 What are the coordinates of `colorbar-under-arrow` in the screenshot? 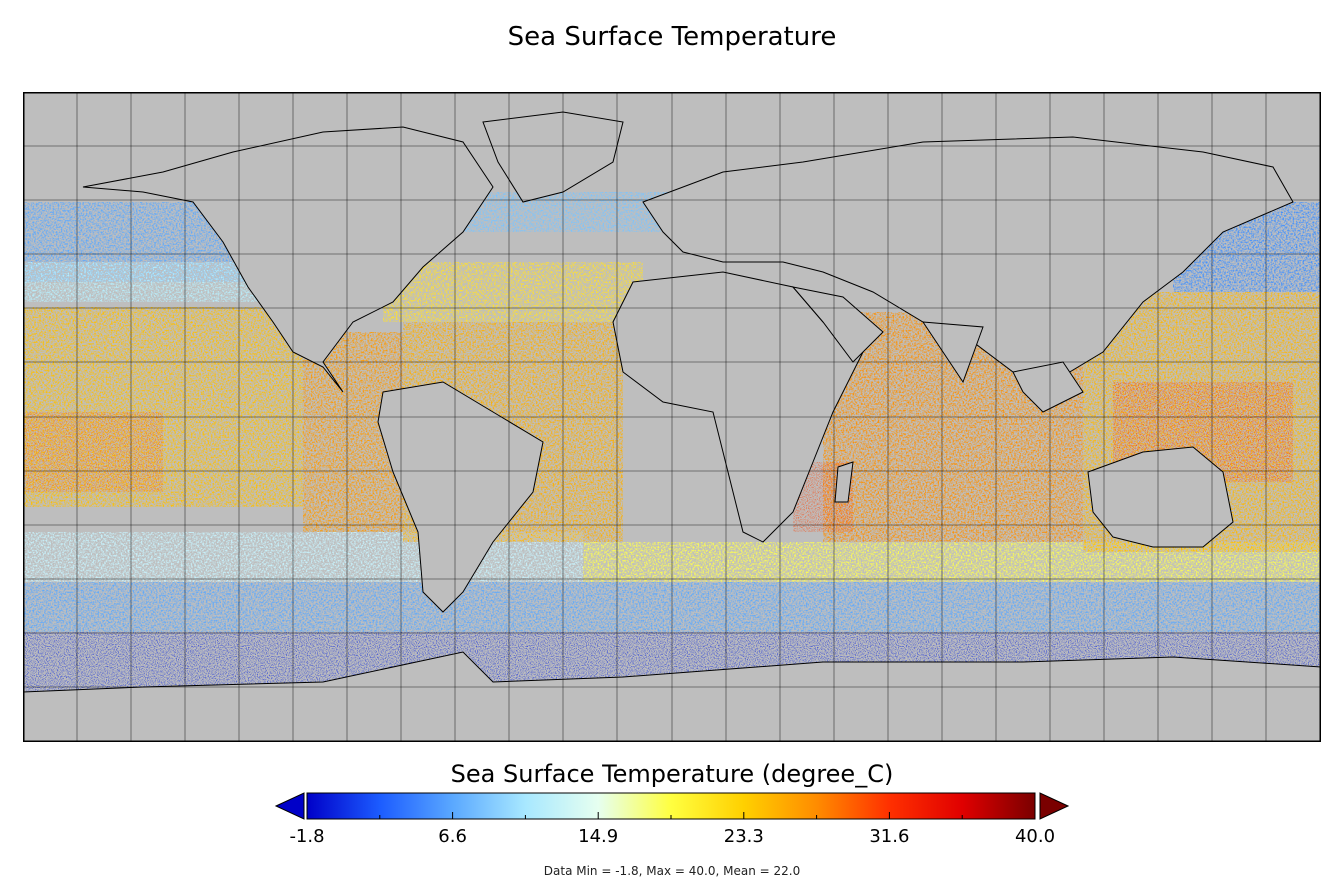 It's located at (289, 806).